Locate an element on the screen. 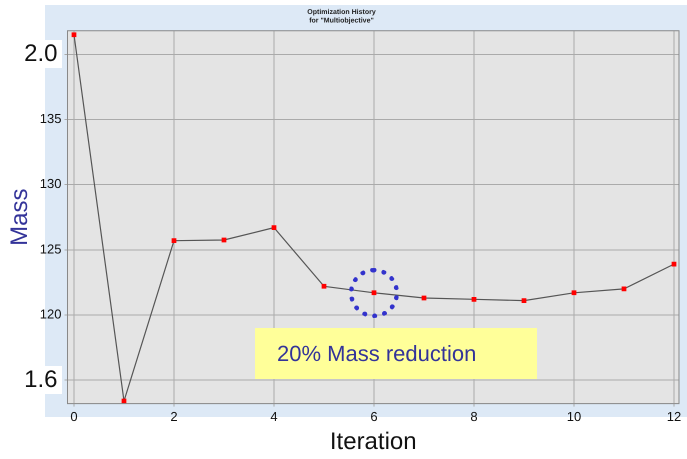  x-tick-label: 4 is located at coordinates (274, 416).